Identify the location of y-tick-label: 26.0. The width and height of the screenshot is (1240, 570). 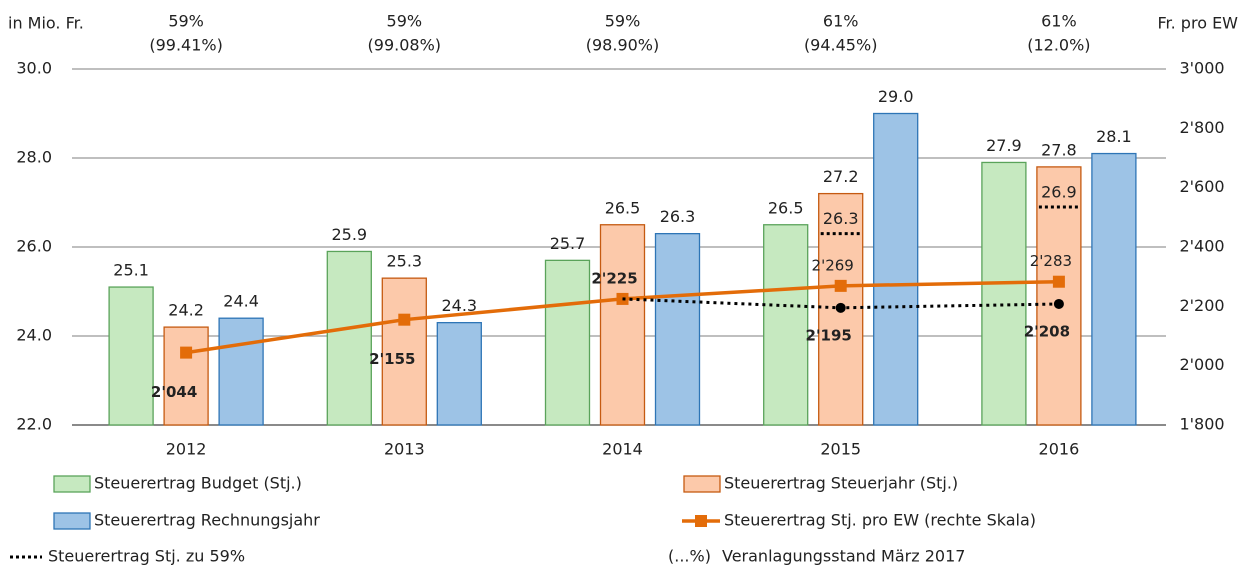
(34, 246).